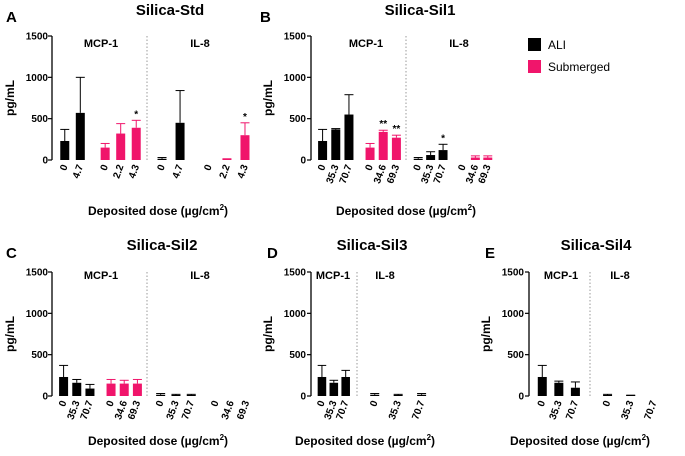 This screenshot has width=685, height=456. What do you see at coordinates (490, 253) in the screenshot?
I see `panel-letter: E` at bounding box center [490, 253].